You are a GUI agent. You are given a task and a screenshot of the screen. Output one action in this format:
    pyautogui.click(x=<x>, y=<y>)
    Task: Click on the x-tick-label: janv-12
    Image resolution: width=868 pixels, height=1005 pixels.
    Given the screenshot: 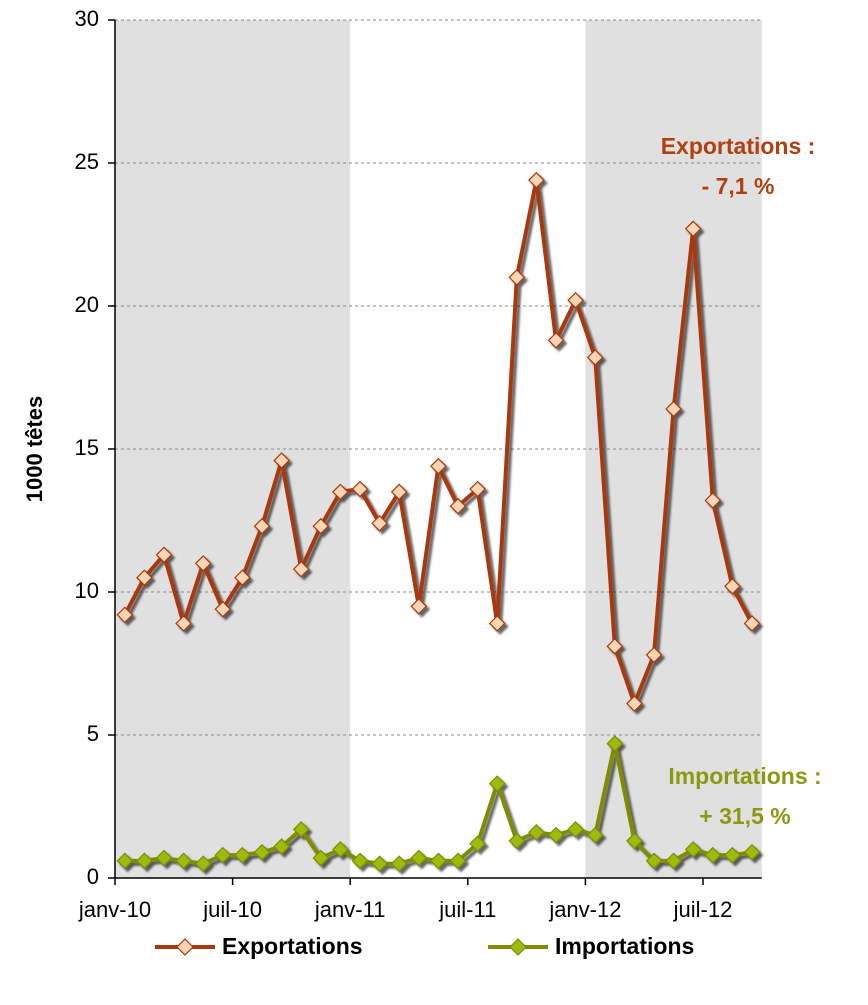 What is the action you would take?
    pyautogui.click(x=584, y=909)
    